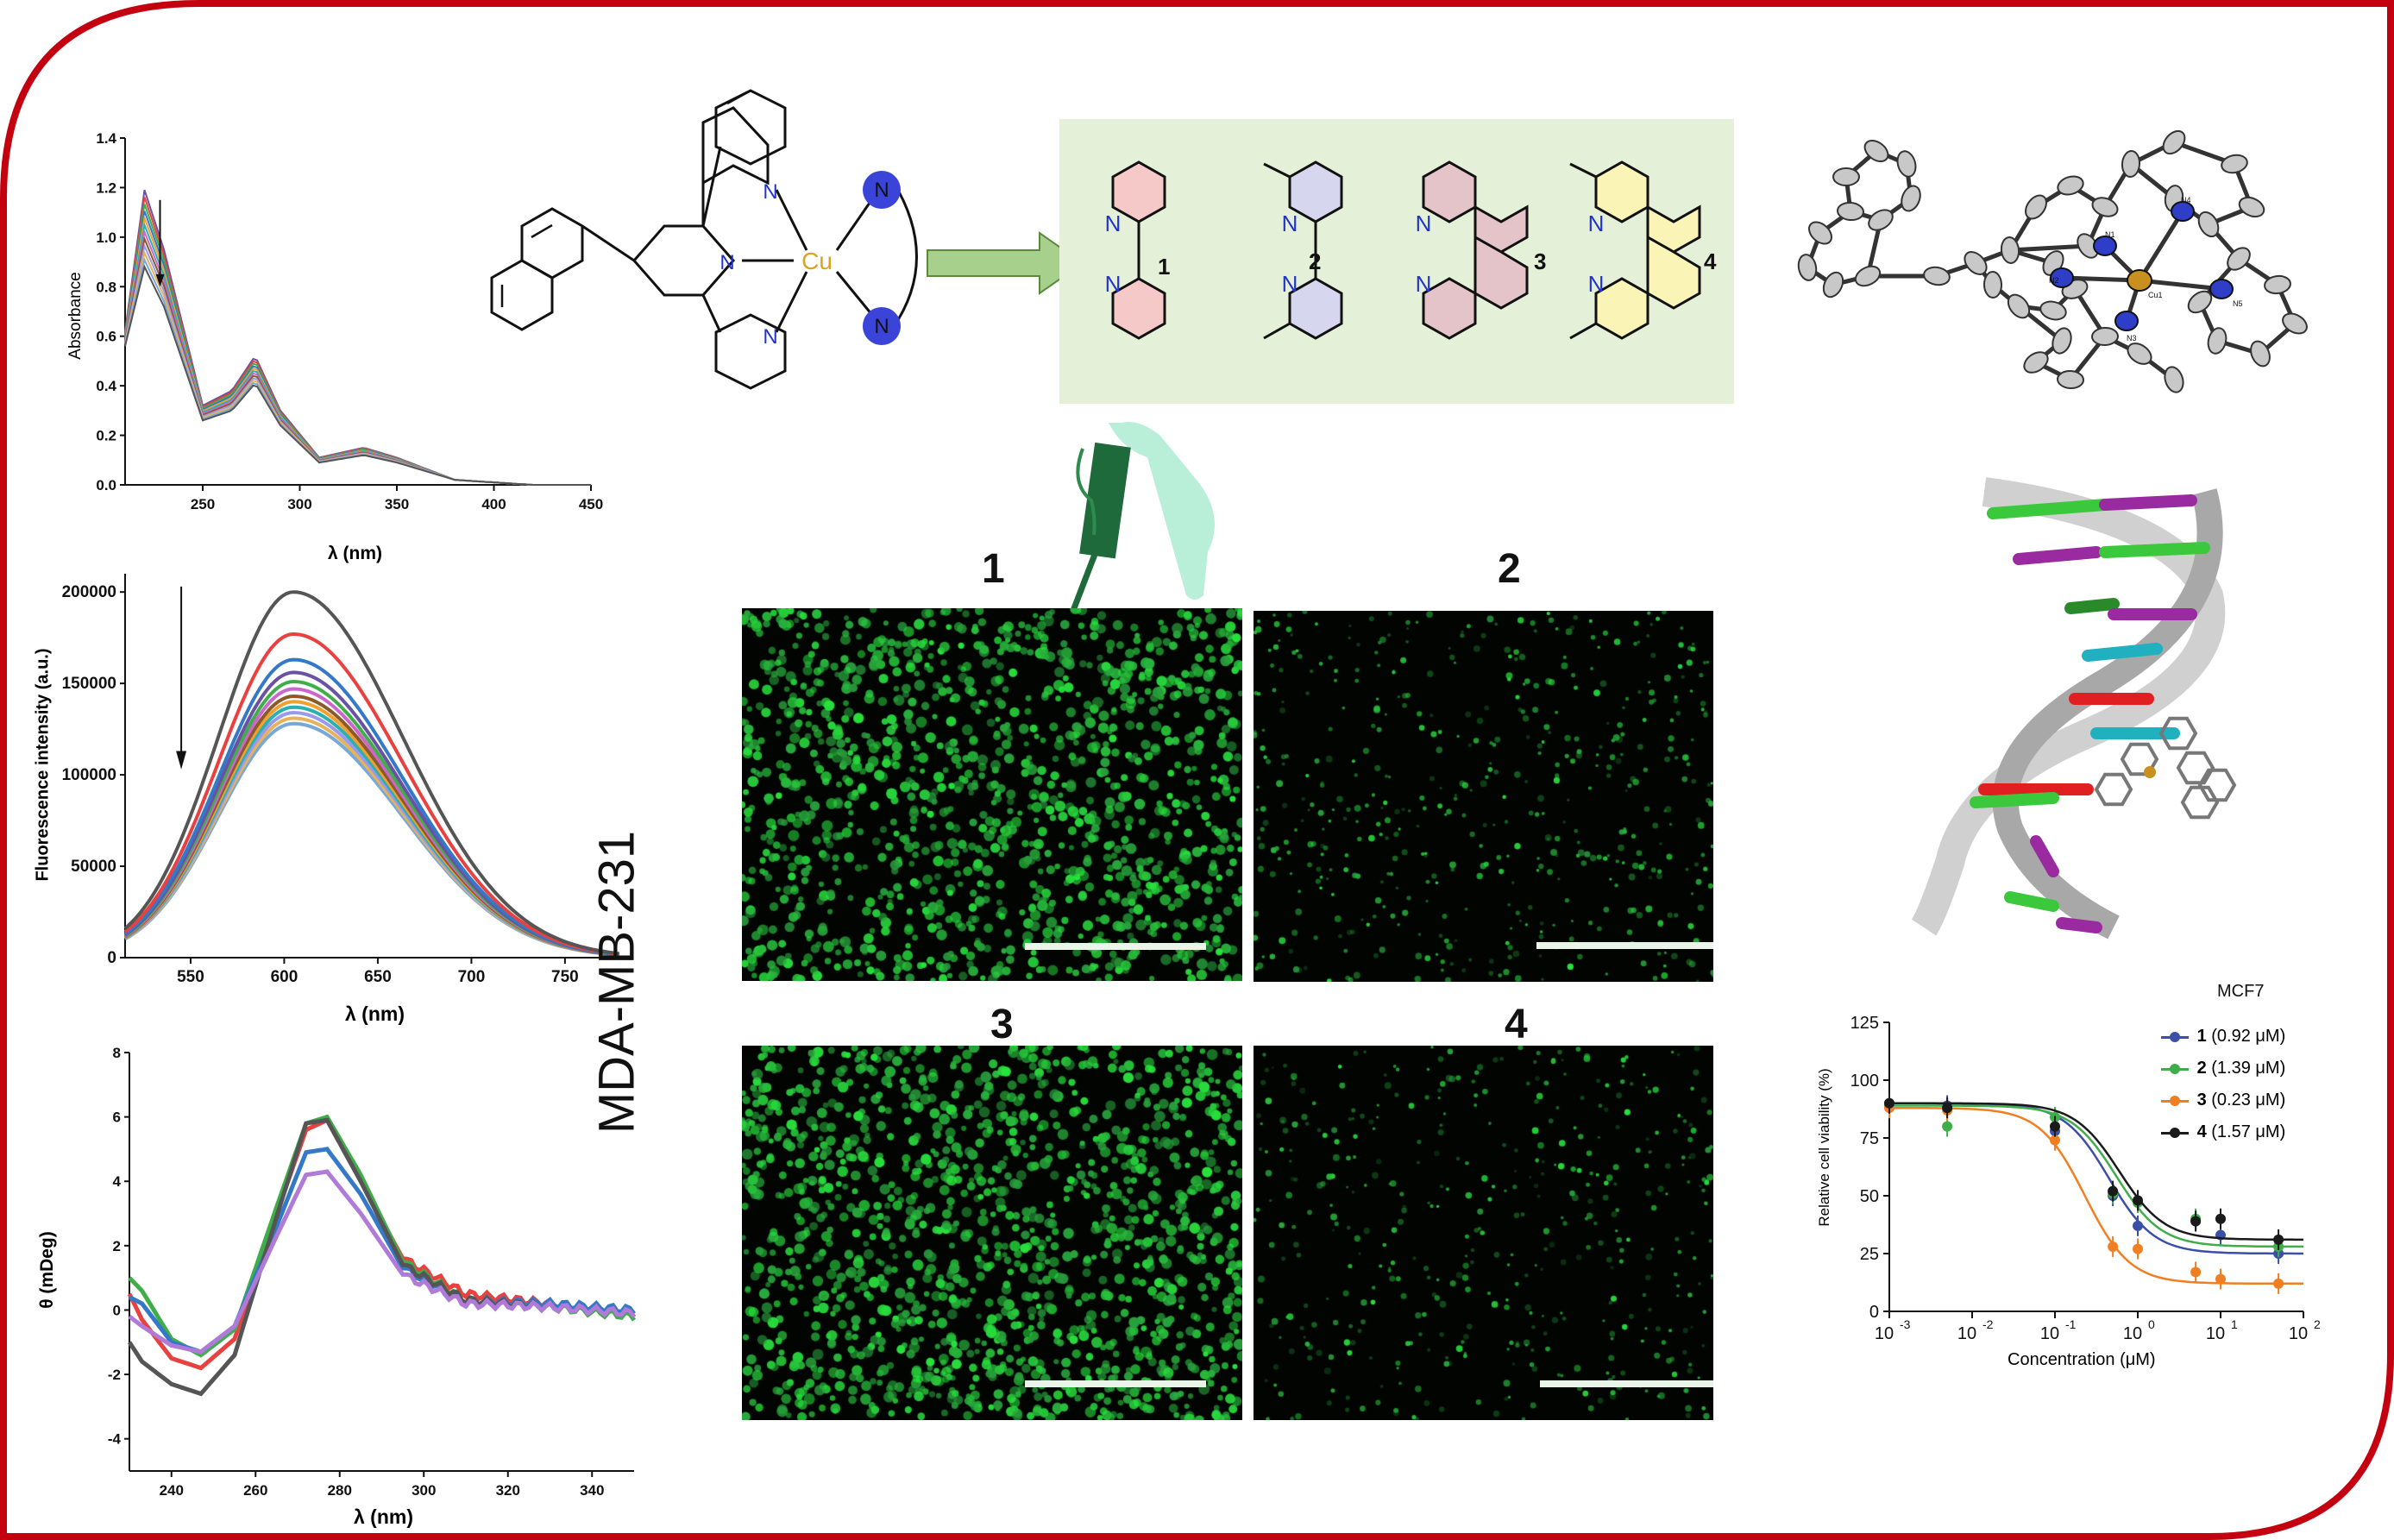 The height and width of the screenshot is (1540, 2394). I want to click on y-tick-label: 100, so click(1864, 1081).